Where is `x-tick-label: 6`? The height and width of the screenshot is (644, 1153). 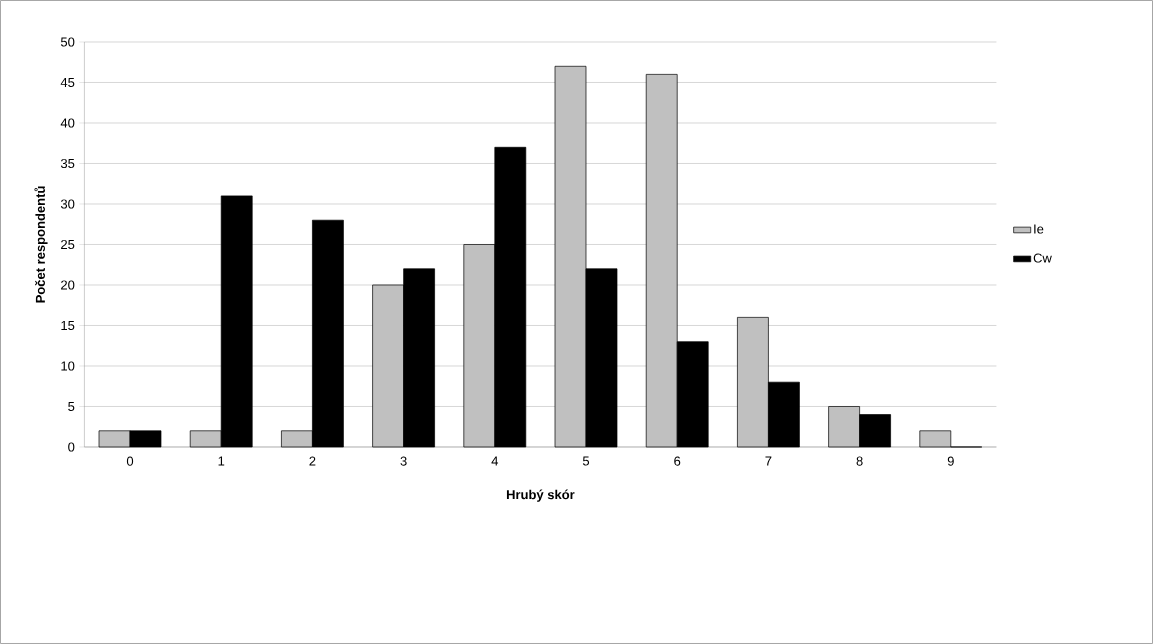 x-tick-label: 6 is located at coordinates (677, 461).